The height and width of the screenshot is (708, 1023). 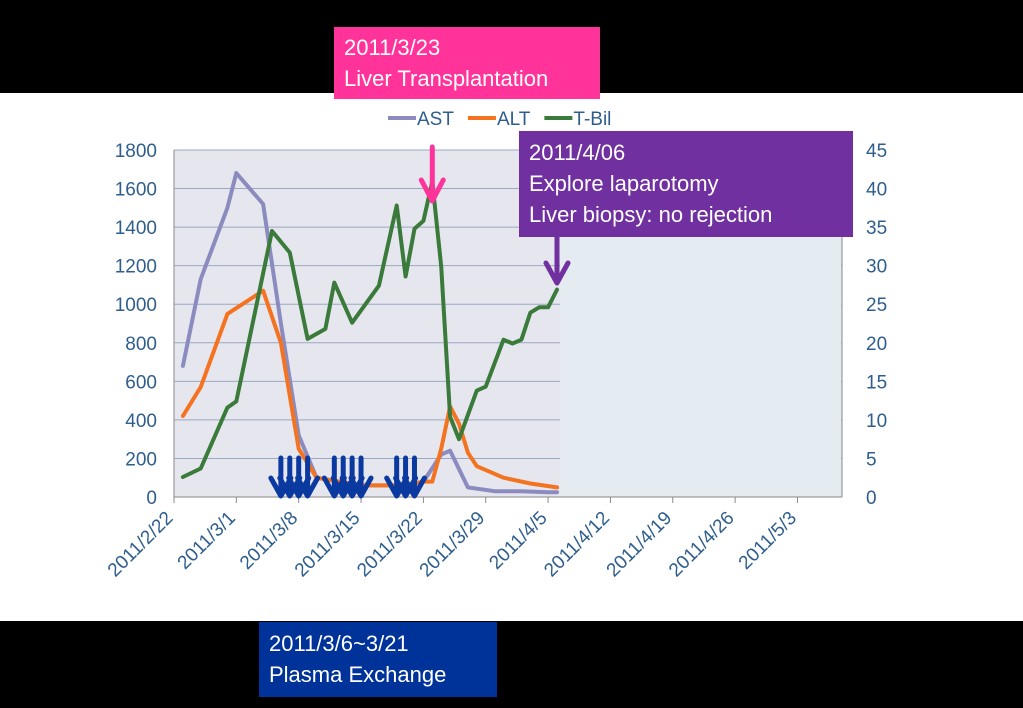 What do you see at coordinates (467, 63) in the screenshot?
I see `transplant-callout: 2011/3/23 Liver Transplantation` at bounding box center [467, 63].